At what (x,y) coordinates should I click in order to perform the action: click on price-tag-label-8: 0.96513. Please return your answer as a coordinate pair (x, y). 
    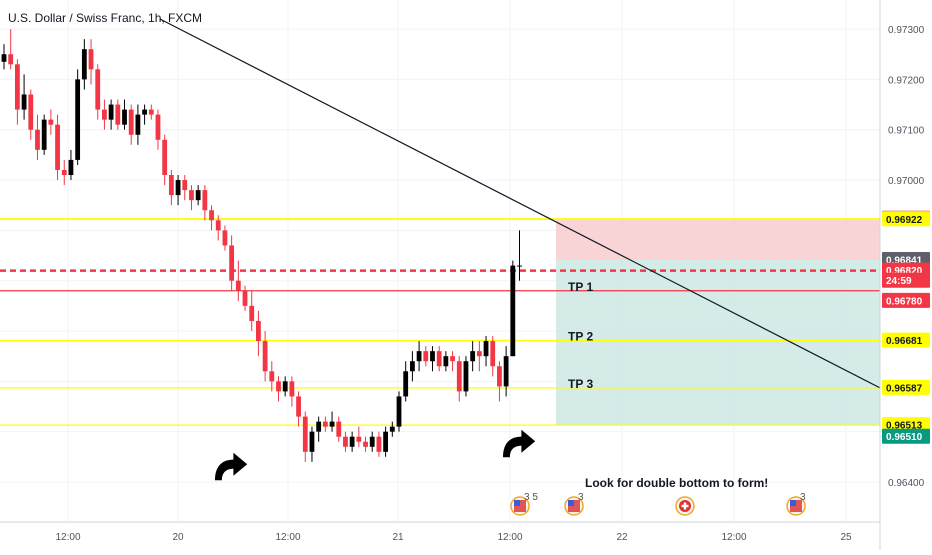
    Looking at the image, I should click on (904, 426).